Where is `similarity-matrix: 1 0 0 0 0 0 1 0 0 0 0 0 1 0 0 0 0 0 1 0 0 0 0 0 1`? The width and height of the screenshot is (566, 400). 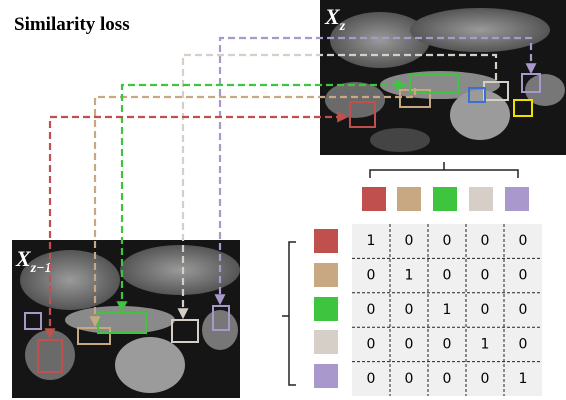 similarity-matrix: 1 0 0 0 0 0 1 0 0 0 0 0 1 0 0 0 0 0 1 0 0 0 0 0 1 is located at coordinates (447, 310).